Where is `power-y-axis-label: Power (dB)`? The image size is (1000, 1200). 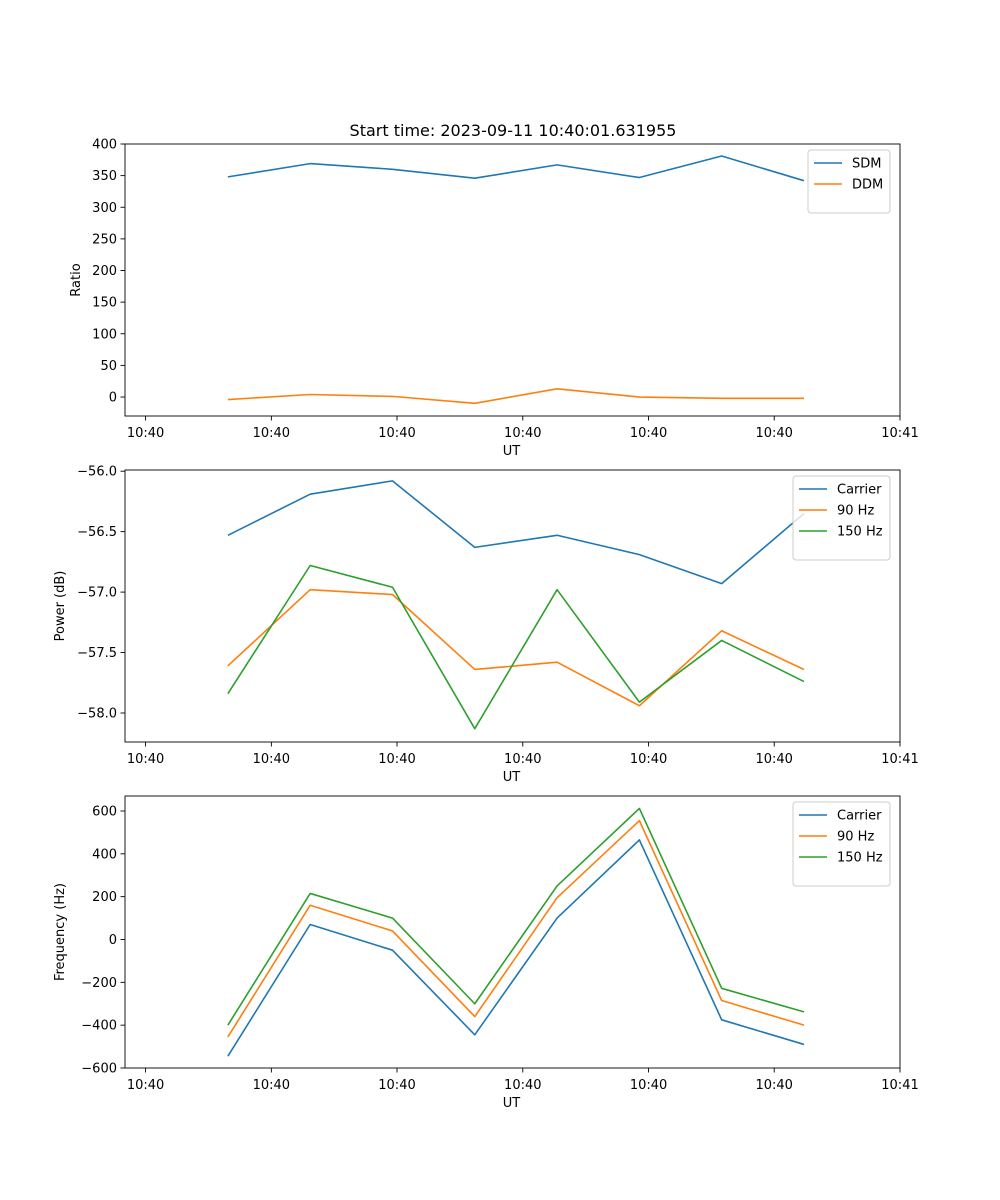
power-y-axis-label: Power (dB) is located at coordinates (60, 606).